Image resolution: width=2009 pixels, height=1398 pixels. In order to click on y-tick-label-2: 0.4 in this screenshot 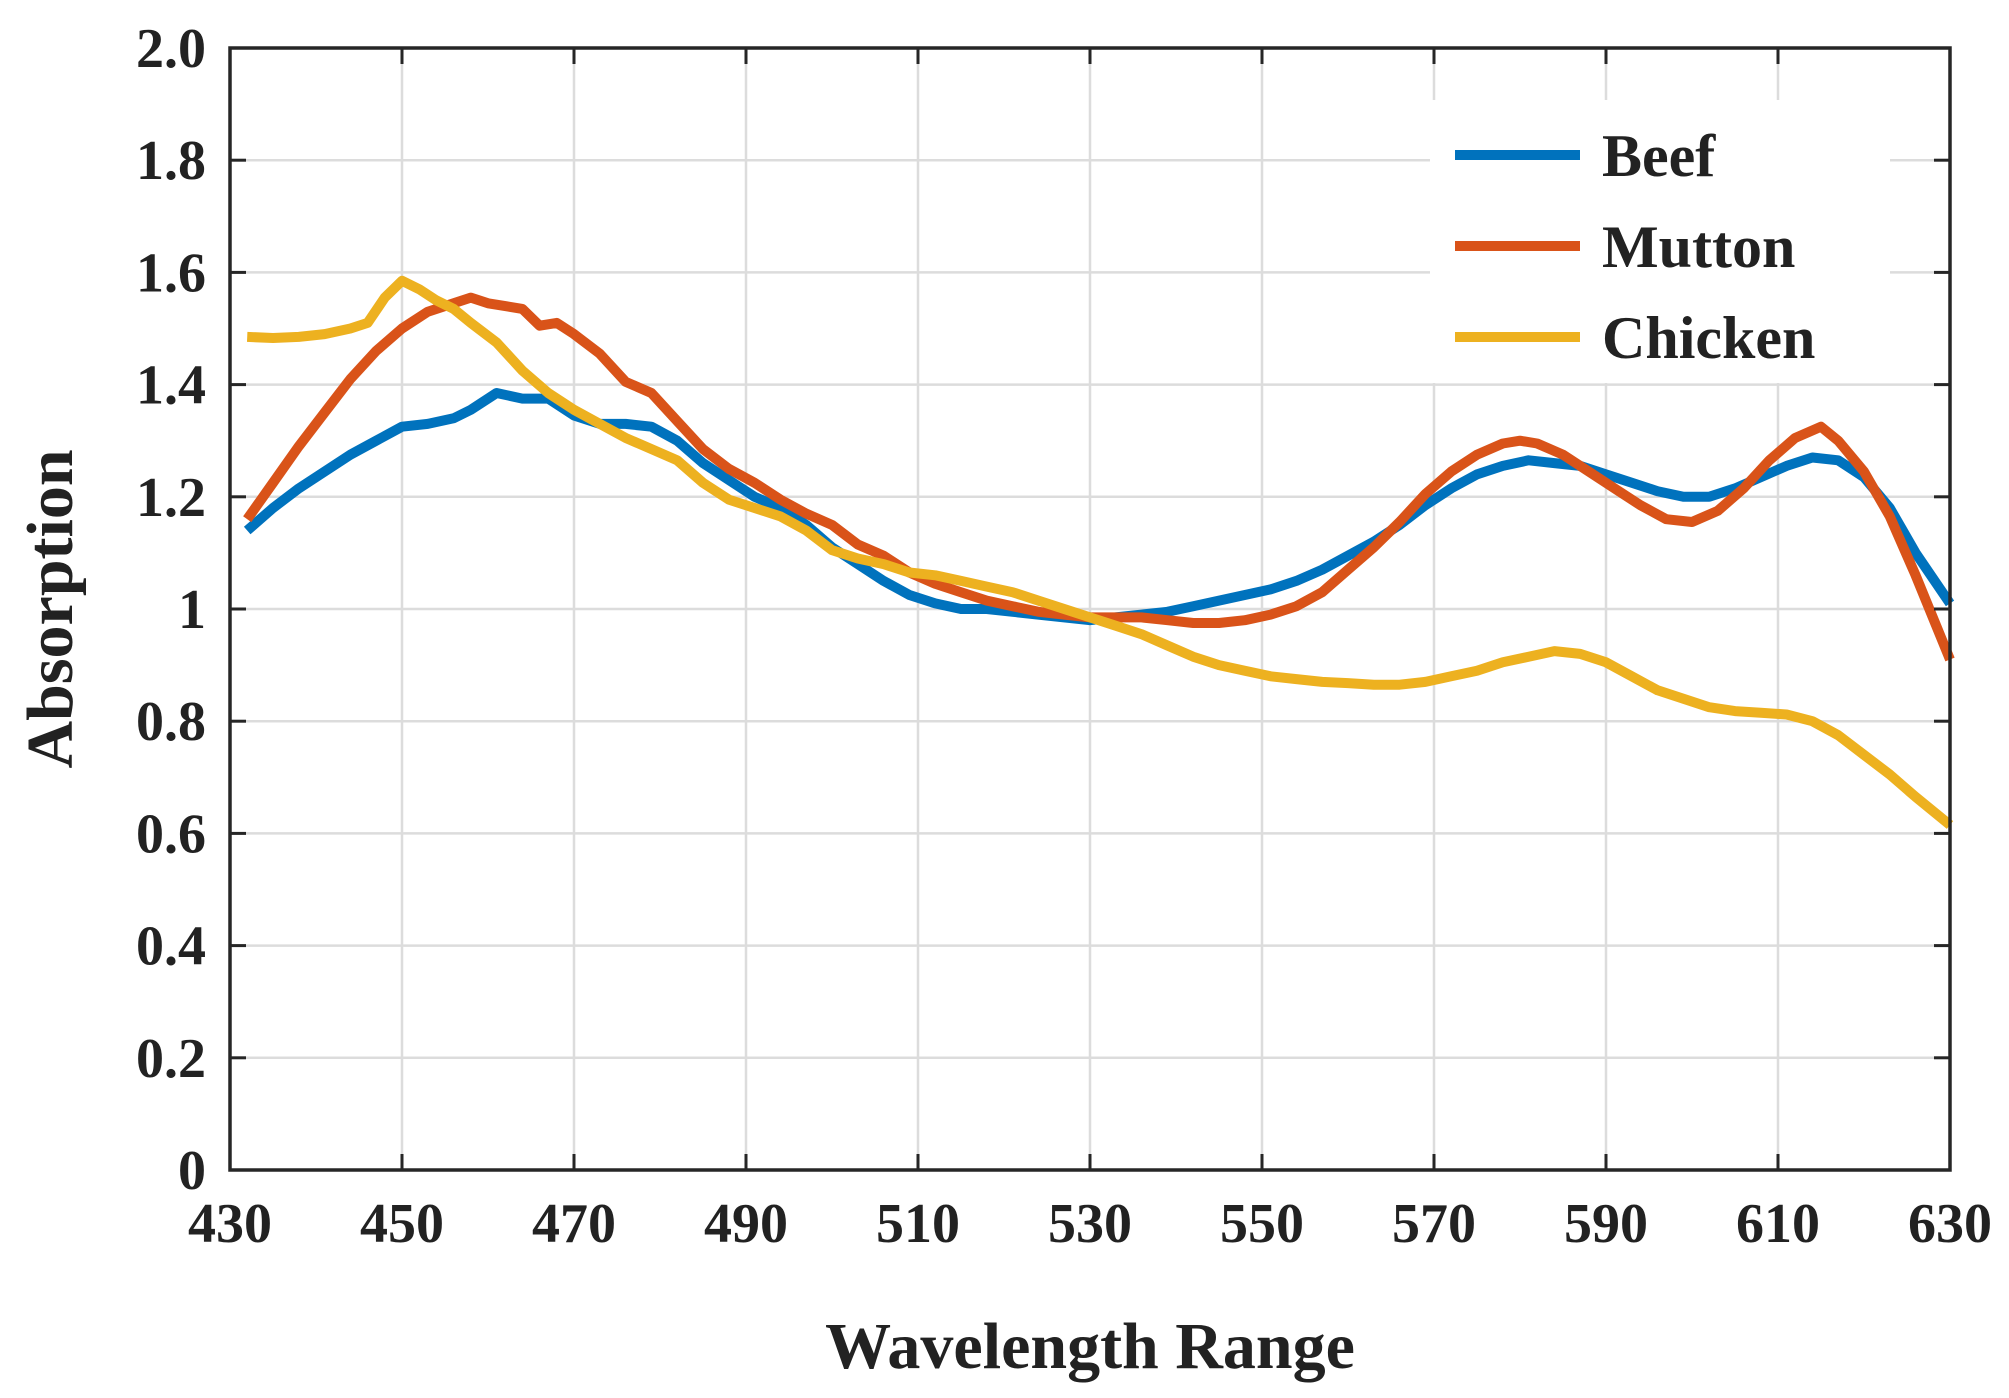, I will do `click(171, 947)`.